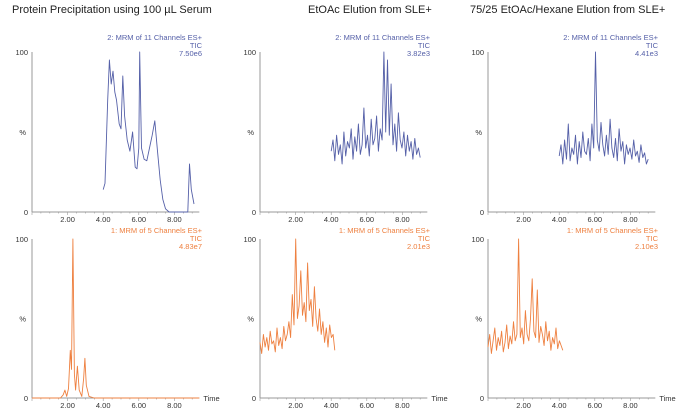 The height and width of the screenshot is (420, 683). What do you see at coordinates (568, 10) in the screenshot?
I see `panel-title-etoac-hexane: 75/25 EtOAc/Hexane Elution from SLE+` at bounding box center [568, 10].